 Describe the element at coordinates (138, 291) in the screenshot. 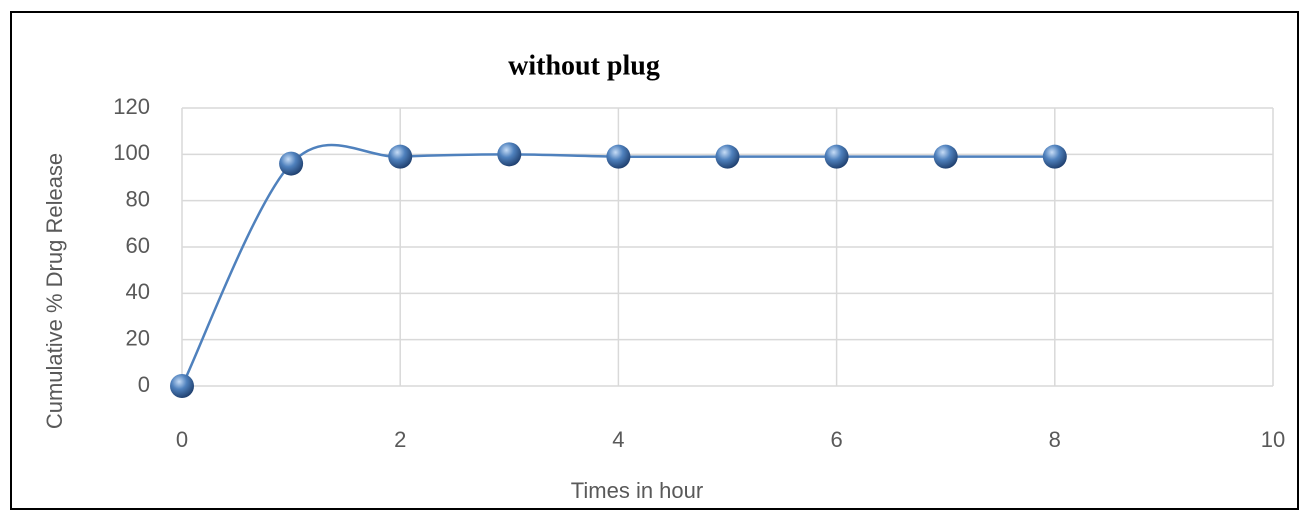

I see `y-tick-label: 40` at that location.